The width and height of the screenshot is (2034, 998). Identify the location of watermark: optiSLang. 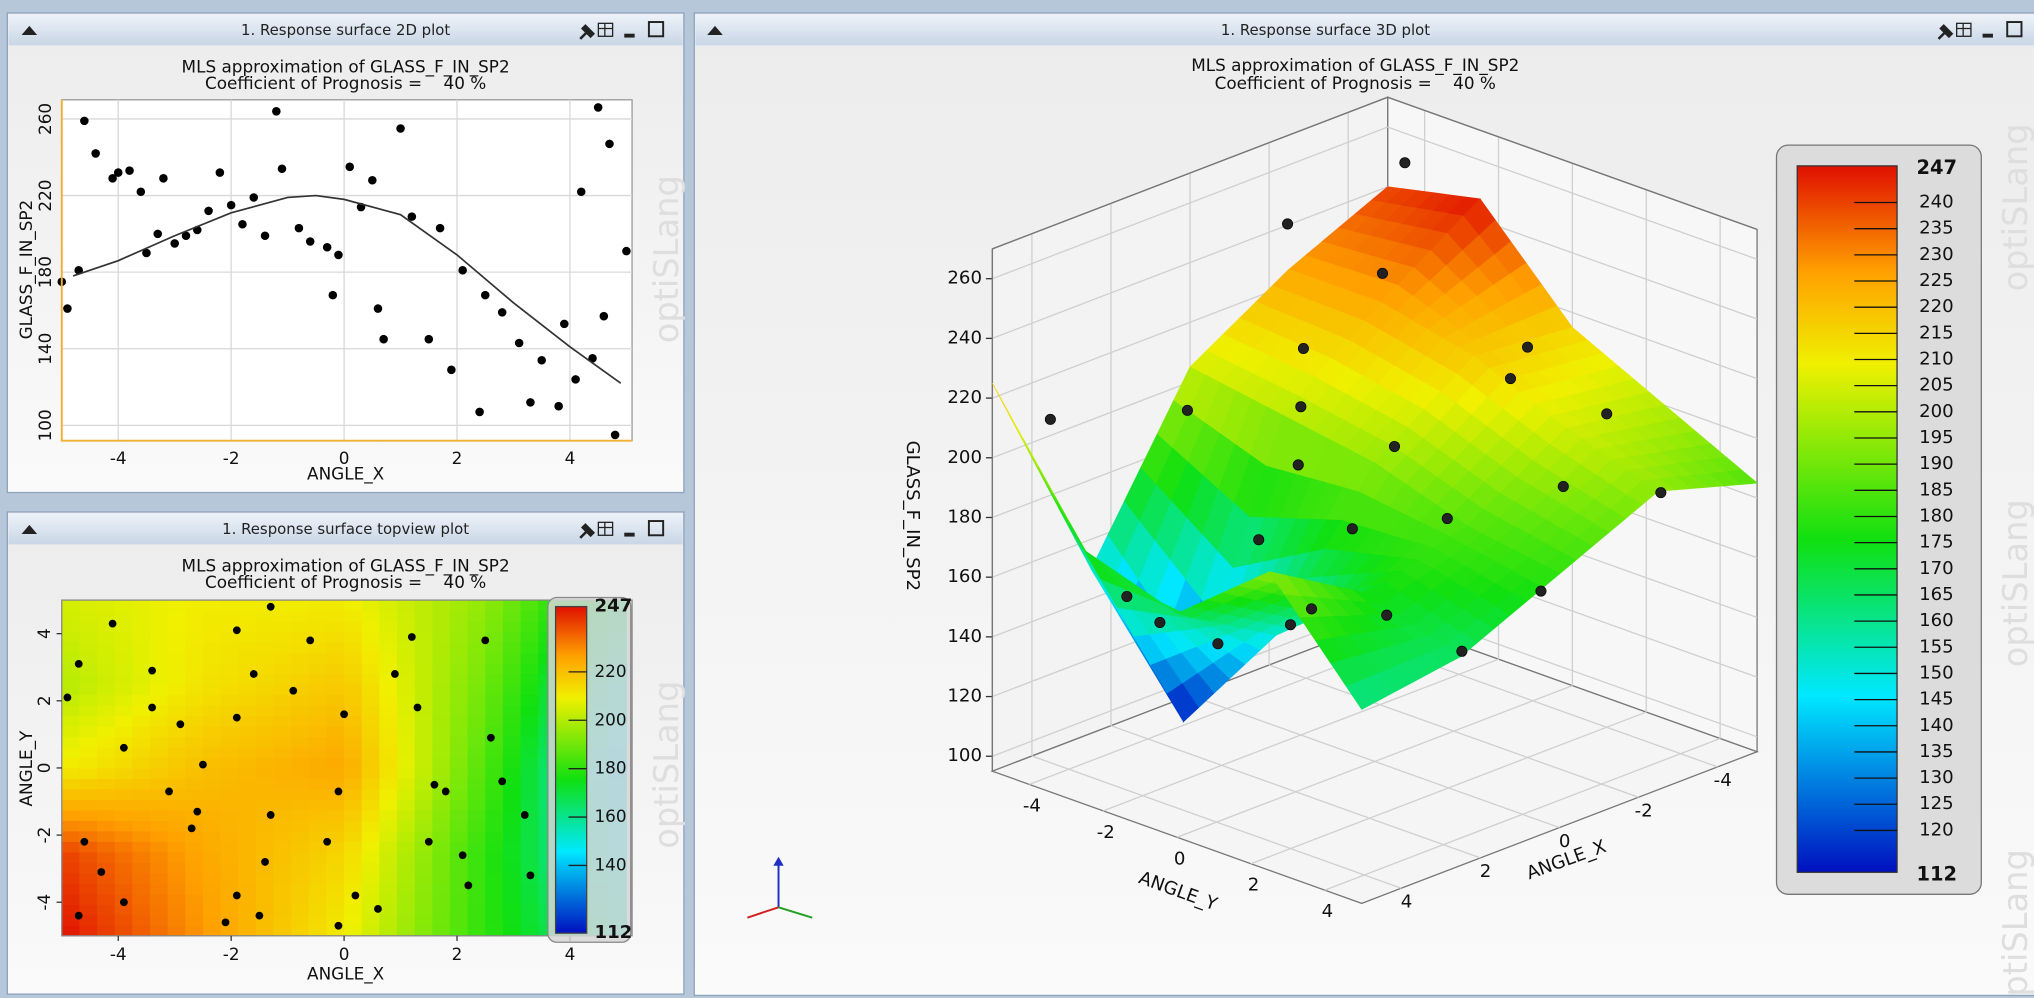
(2015, 207).